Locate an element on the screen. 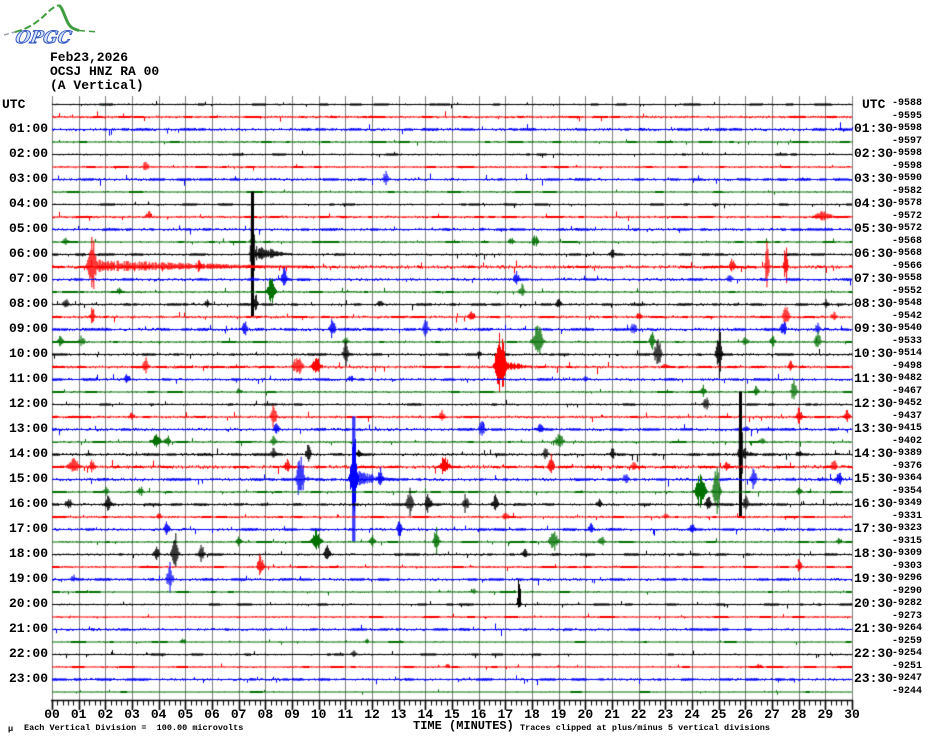 This screenshot has height=744, width=930. right-hour-label: 13:30 is located at coordinates (874, 428).